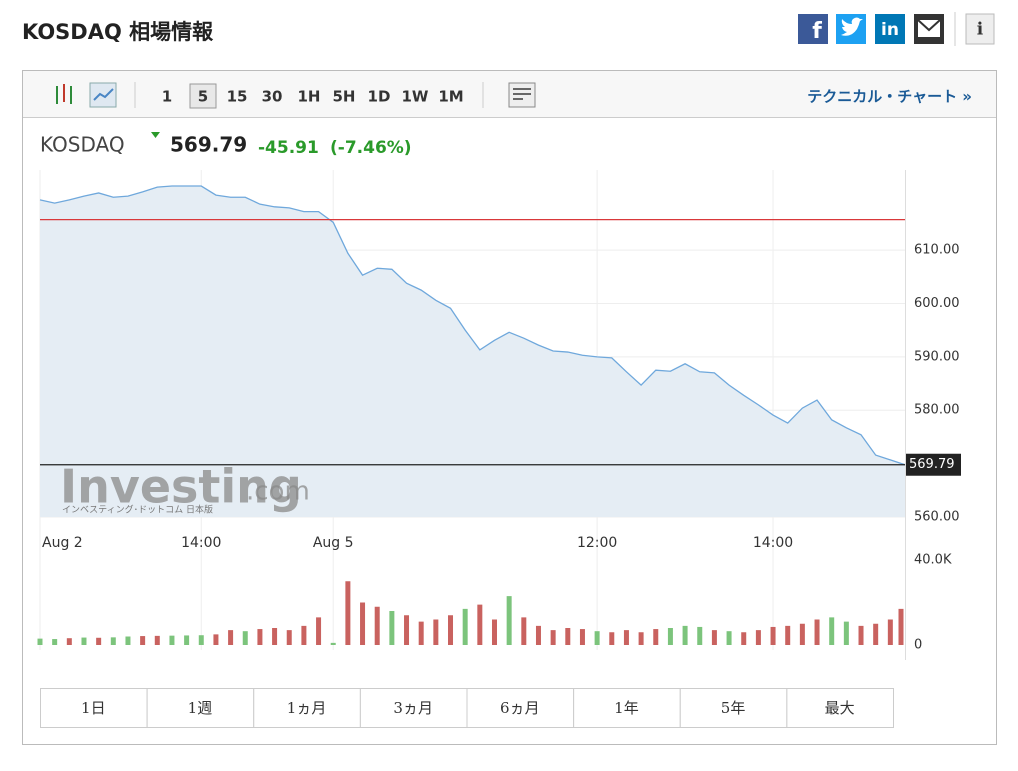  Describe the element at coordinates (272, 97) in the screenshot. I see `interval-button: 30` at that location.